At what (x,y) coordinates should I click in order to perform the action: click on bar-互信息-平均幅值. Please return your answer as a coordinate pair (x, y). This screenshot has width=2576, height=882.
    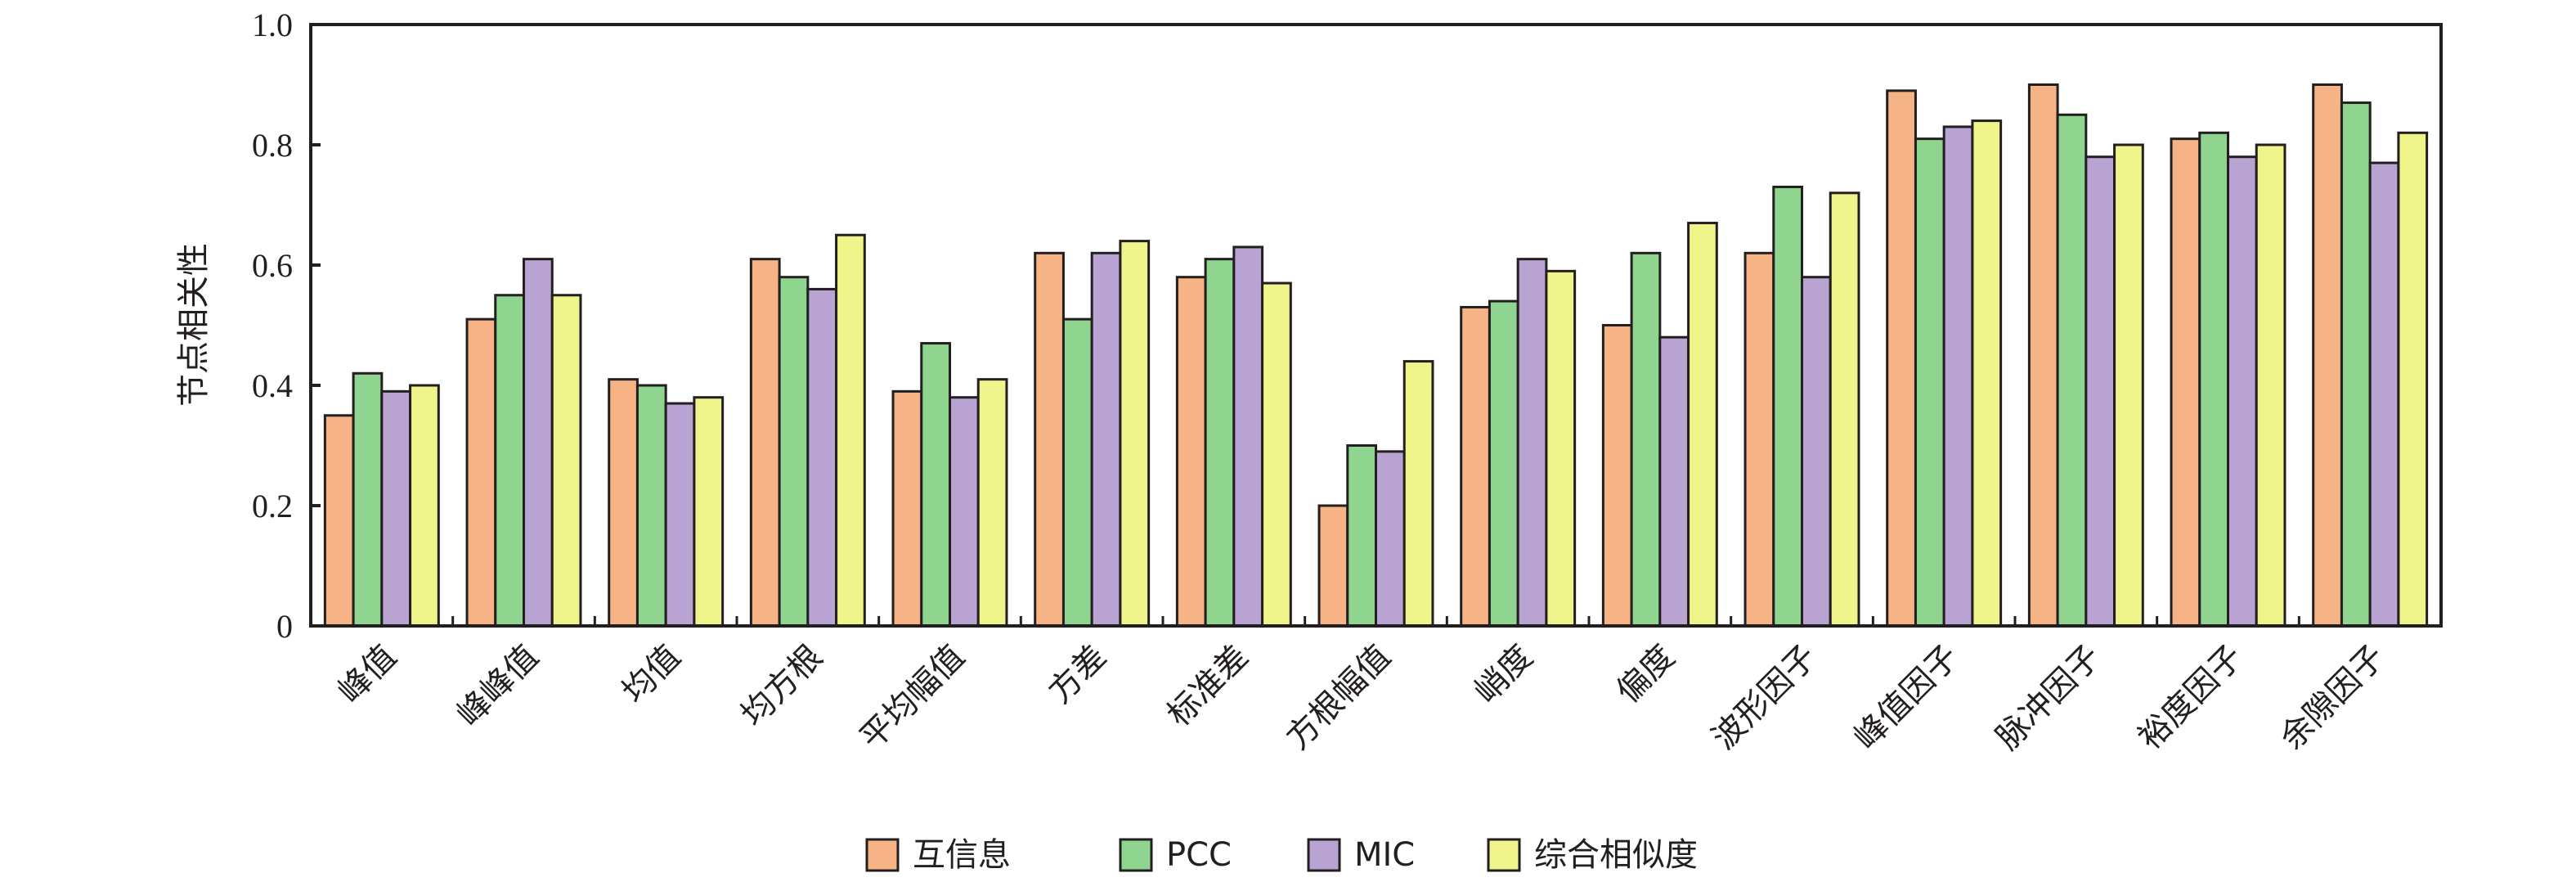
    Looking at the image, I should click on (907, 509).